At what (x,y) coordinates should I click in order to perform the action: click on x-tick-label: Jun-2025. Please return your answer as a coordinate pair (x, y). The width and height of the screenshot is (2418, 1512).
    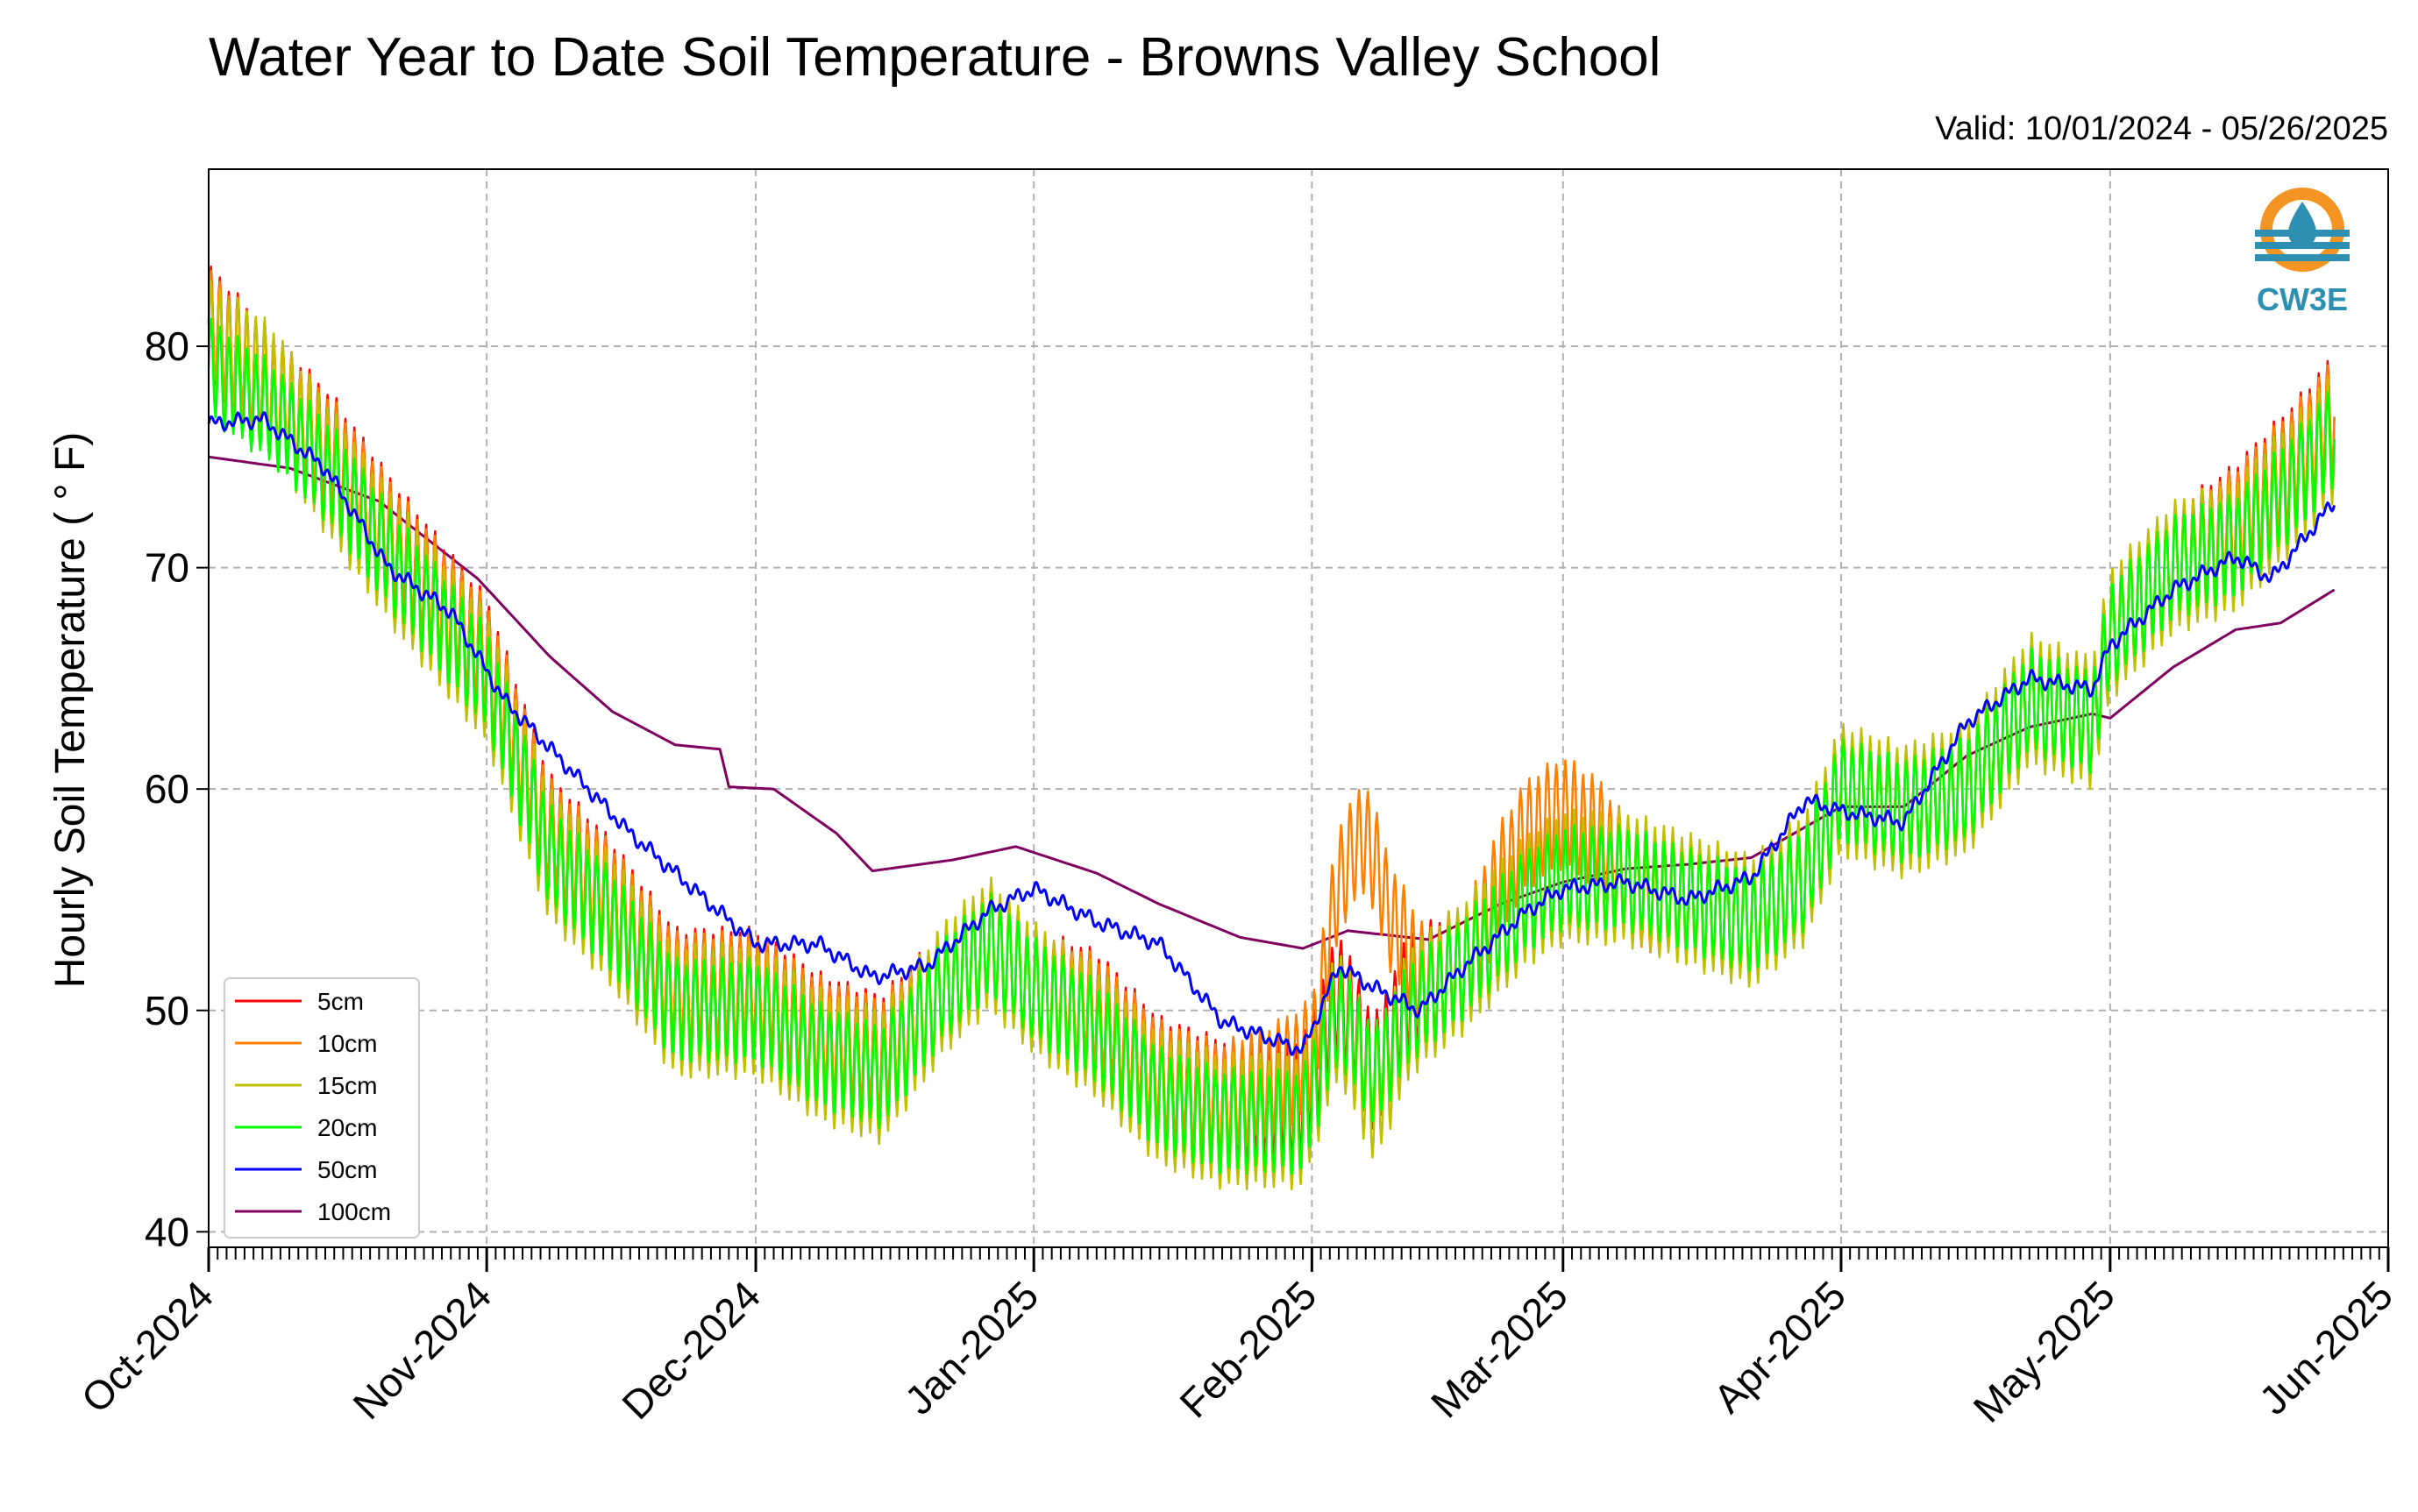
    Looking at the image, I should click on (2326, 1347).